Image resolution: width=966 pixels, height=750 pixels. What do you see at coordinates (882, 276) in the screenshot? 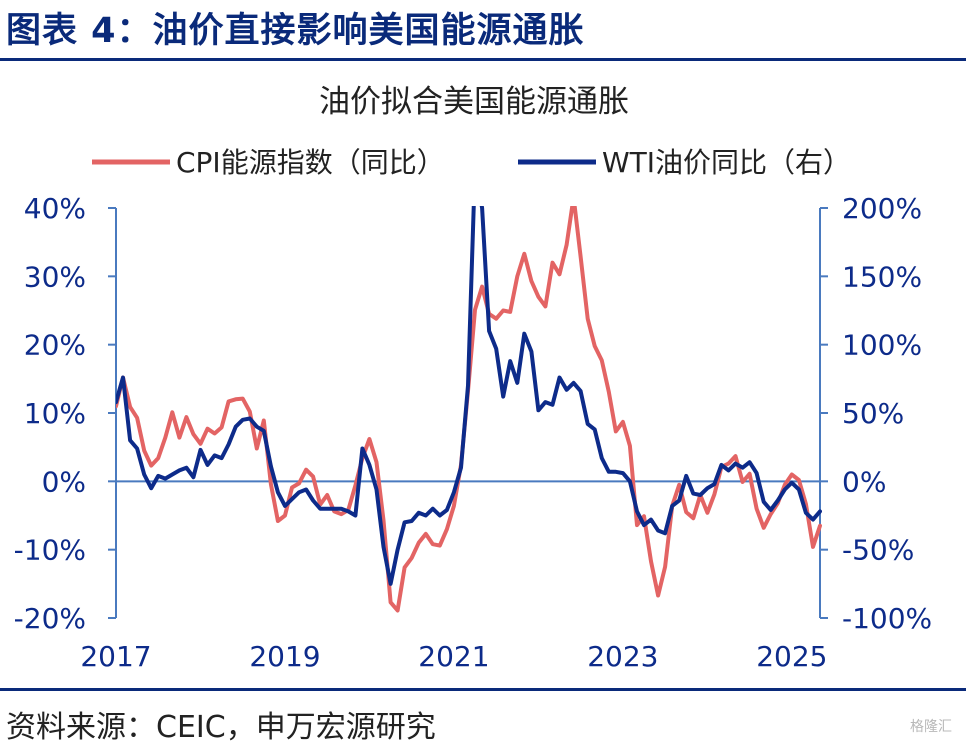
I see `right-tick-label: 150%` at bounding box center [882, 276].